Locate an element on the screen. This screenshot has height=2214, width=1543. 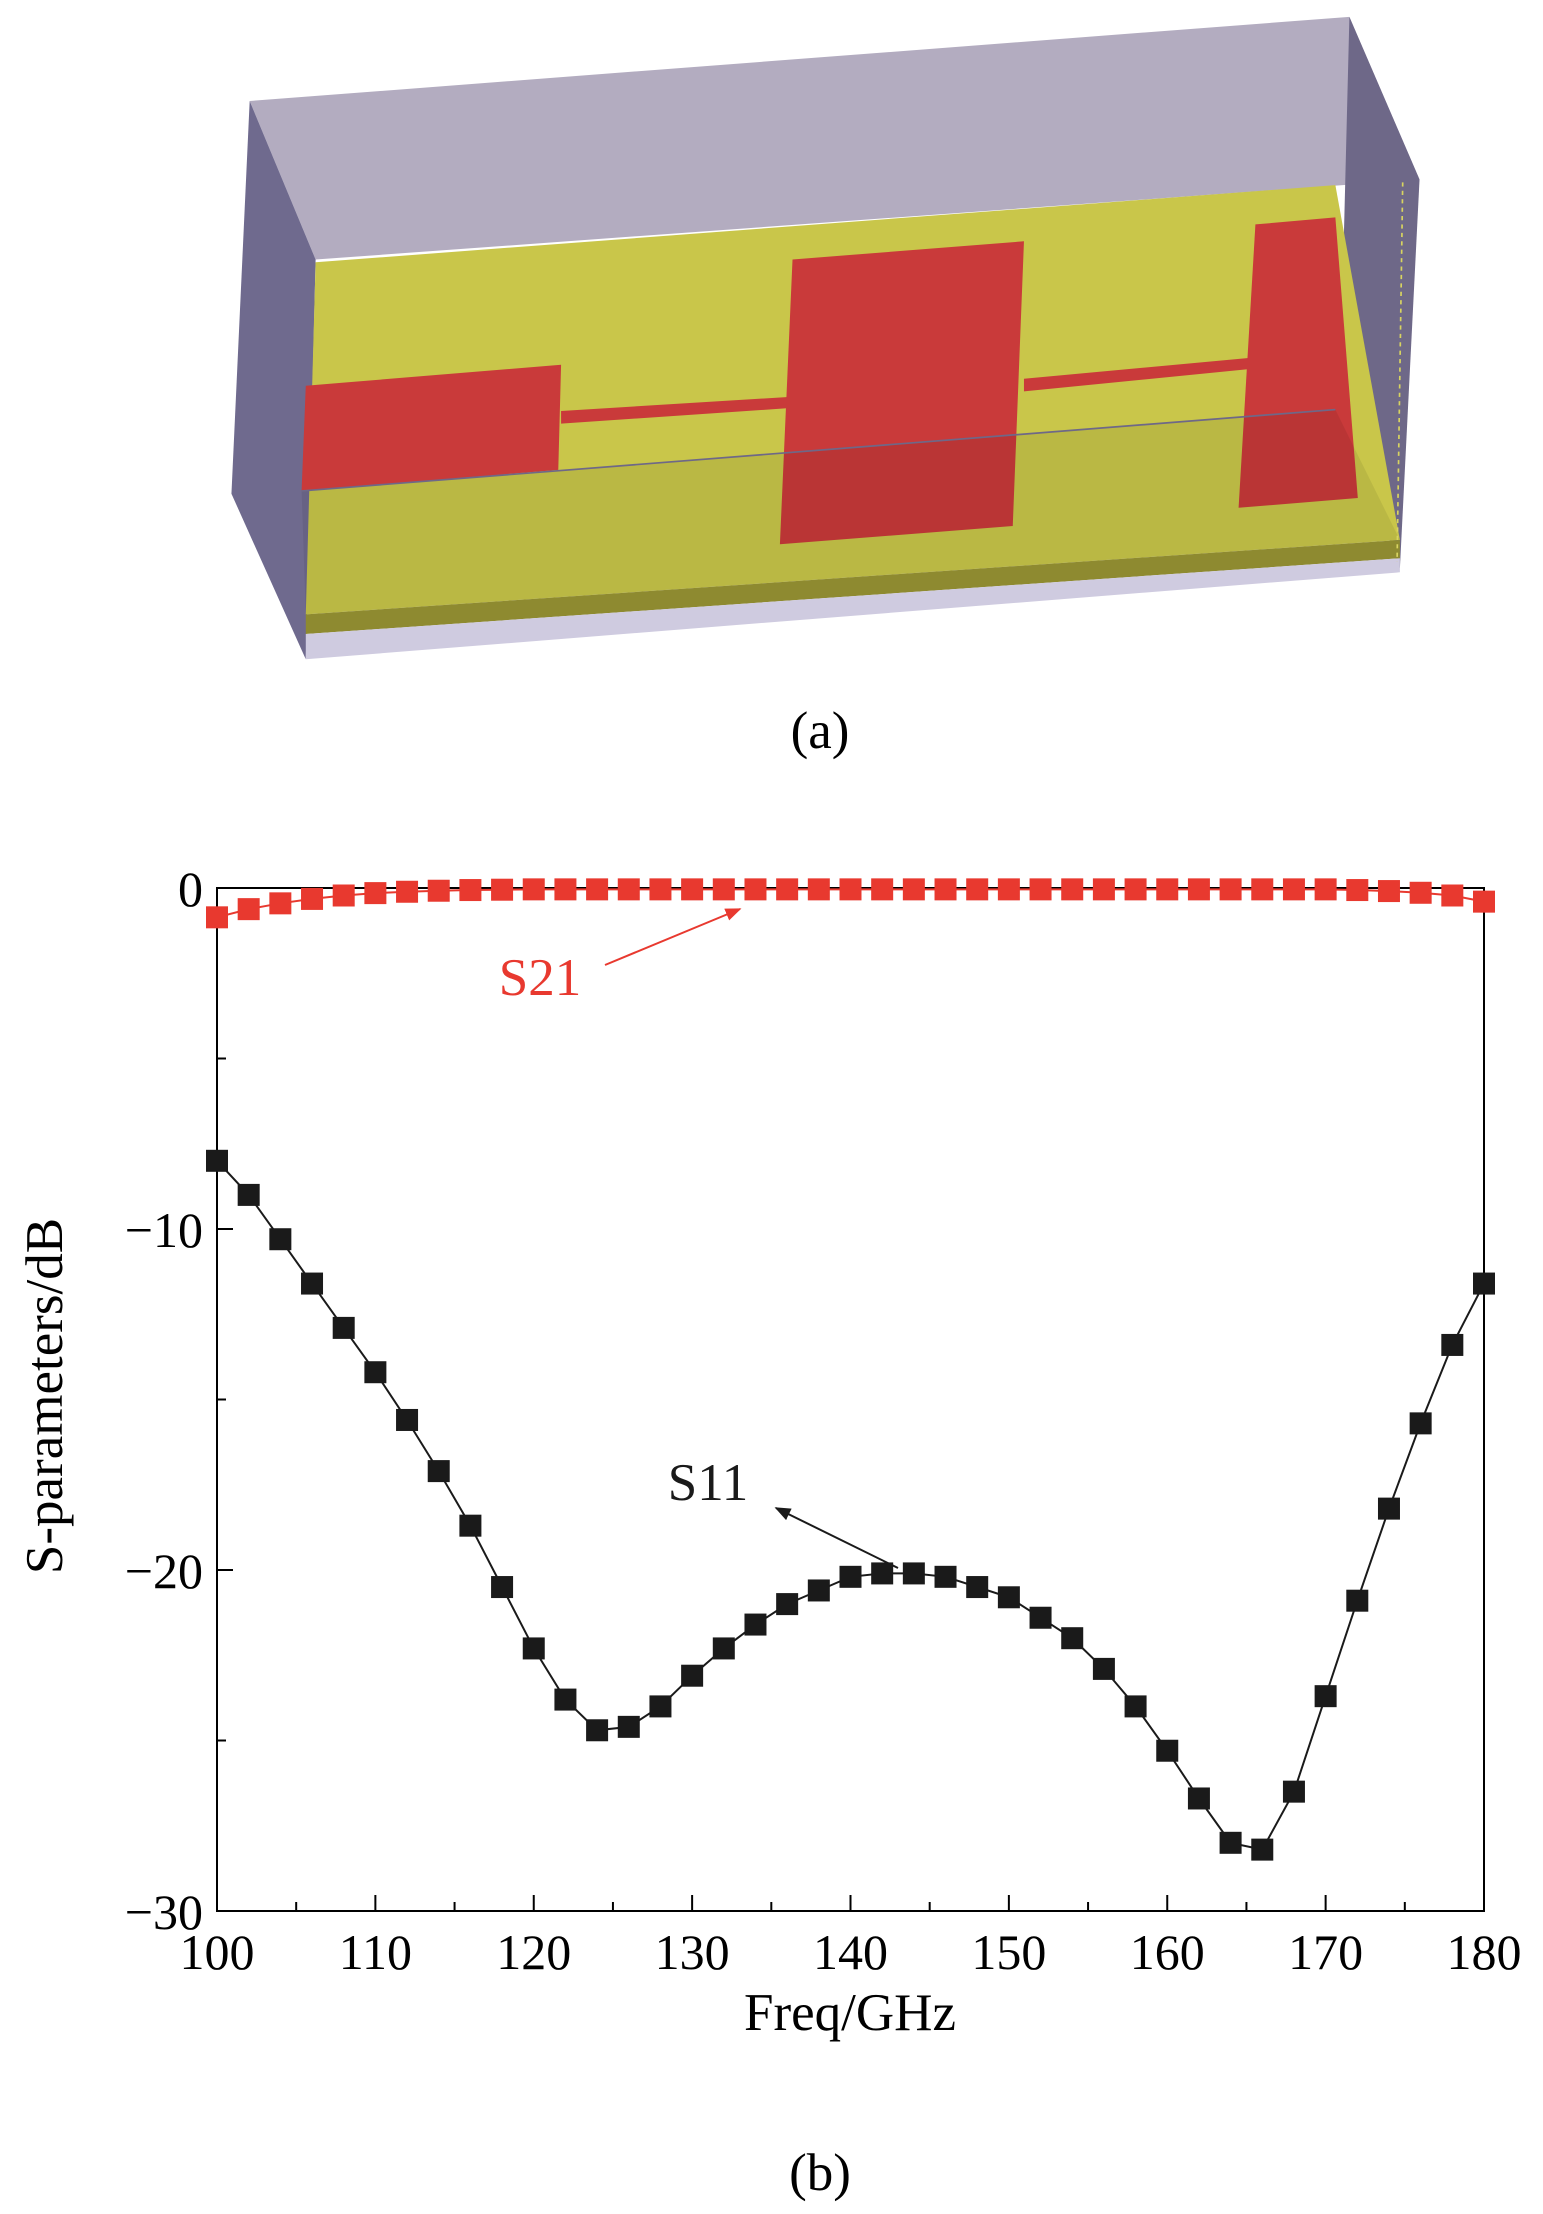
x-tick-label: 130 is located at coordinates (692, 1952).